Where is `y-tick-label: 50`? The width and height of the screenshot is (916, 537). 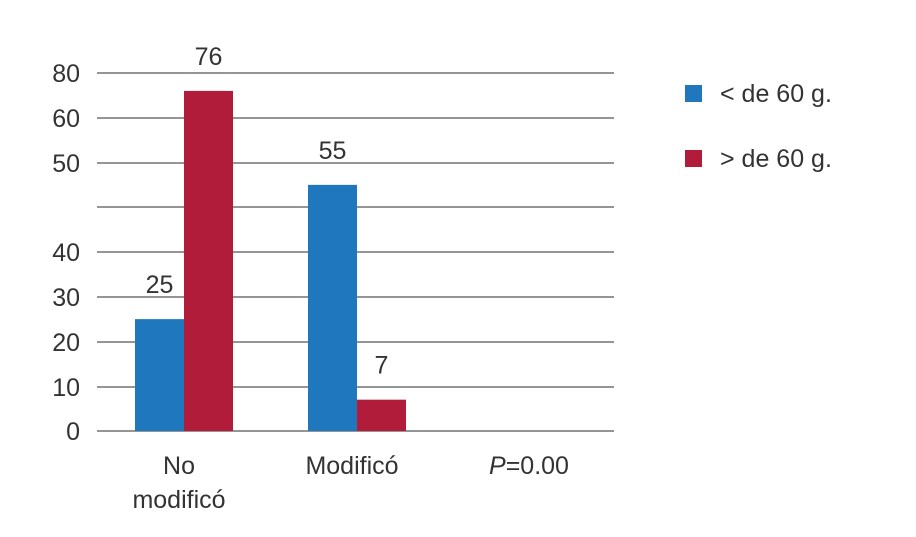
y-tick-label: 50 is located at coordinates (66, 164).